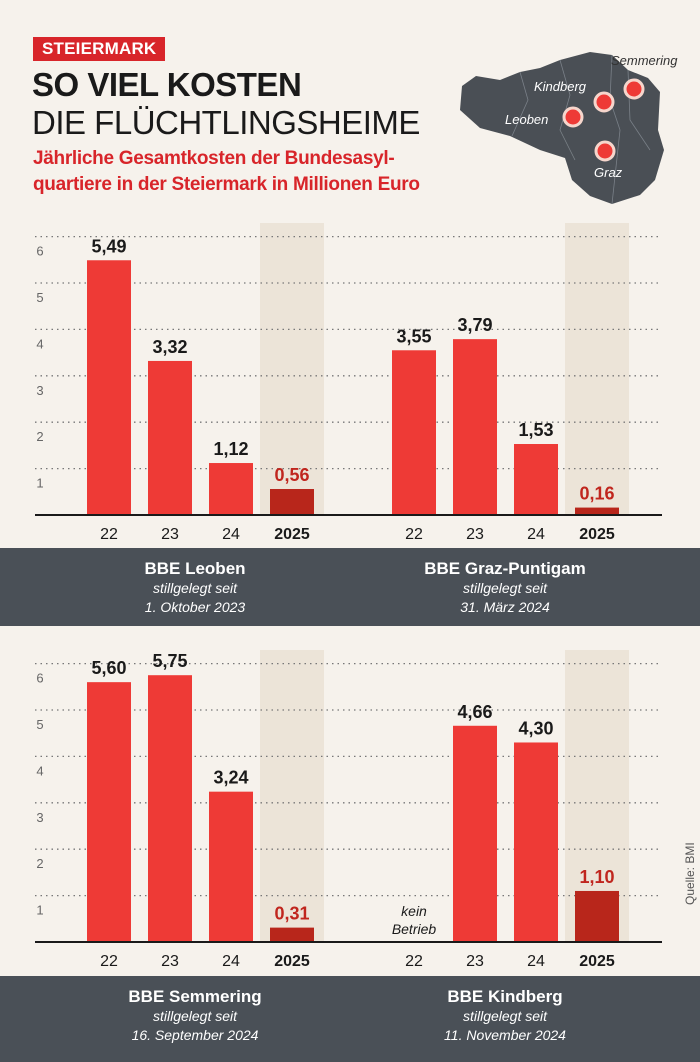 The width and height of the screenshot is (700, 1062). What do you see at coordinates (644, 60) in the screenshot?
I see `map-label-semmering: Semmering` at bounding box center [644, 60].